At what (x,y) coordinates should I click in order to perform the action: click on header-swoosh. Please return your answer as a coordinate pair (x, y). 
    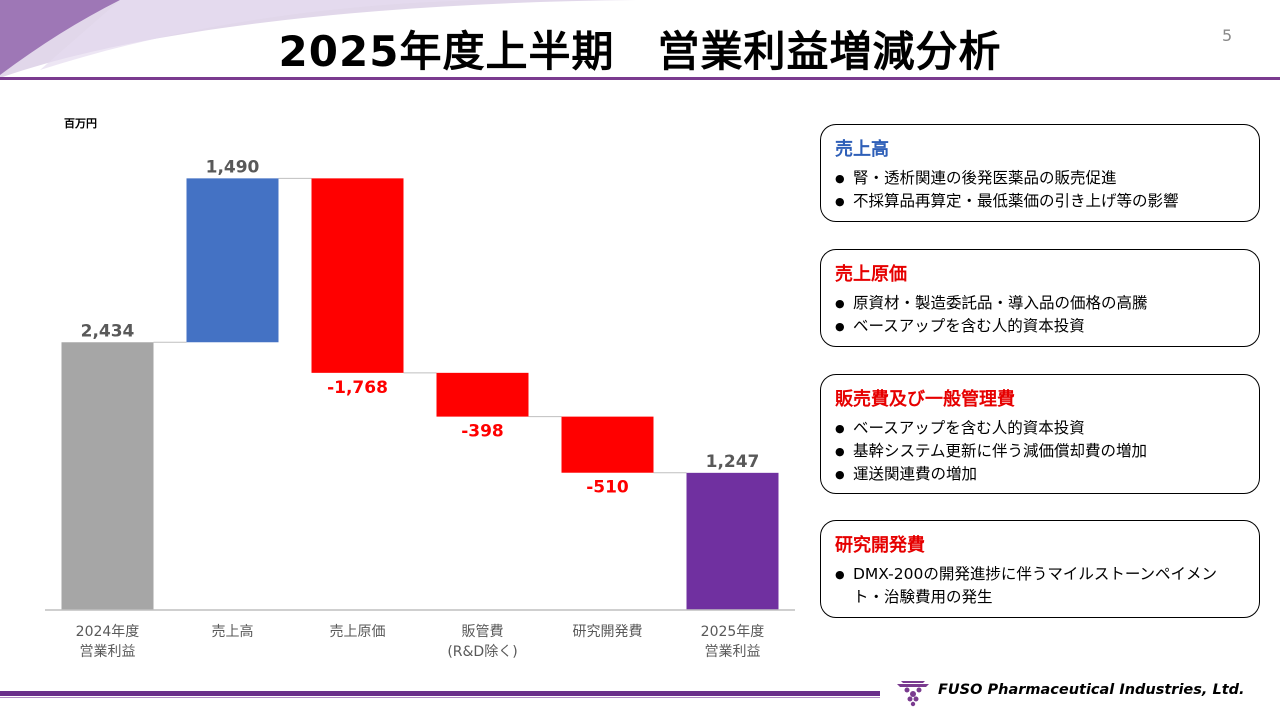
    Looking at the image, I should click on (320, 39).